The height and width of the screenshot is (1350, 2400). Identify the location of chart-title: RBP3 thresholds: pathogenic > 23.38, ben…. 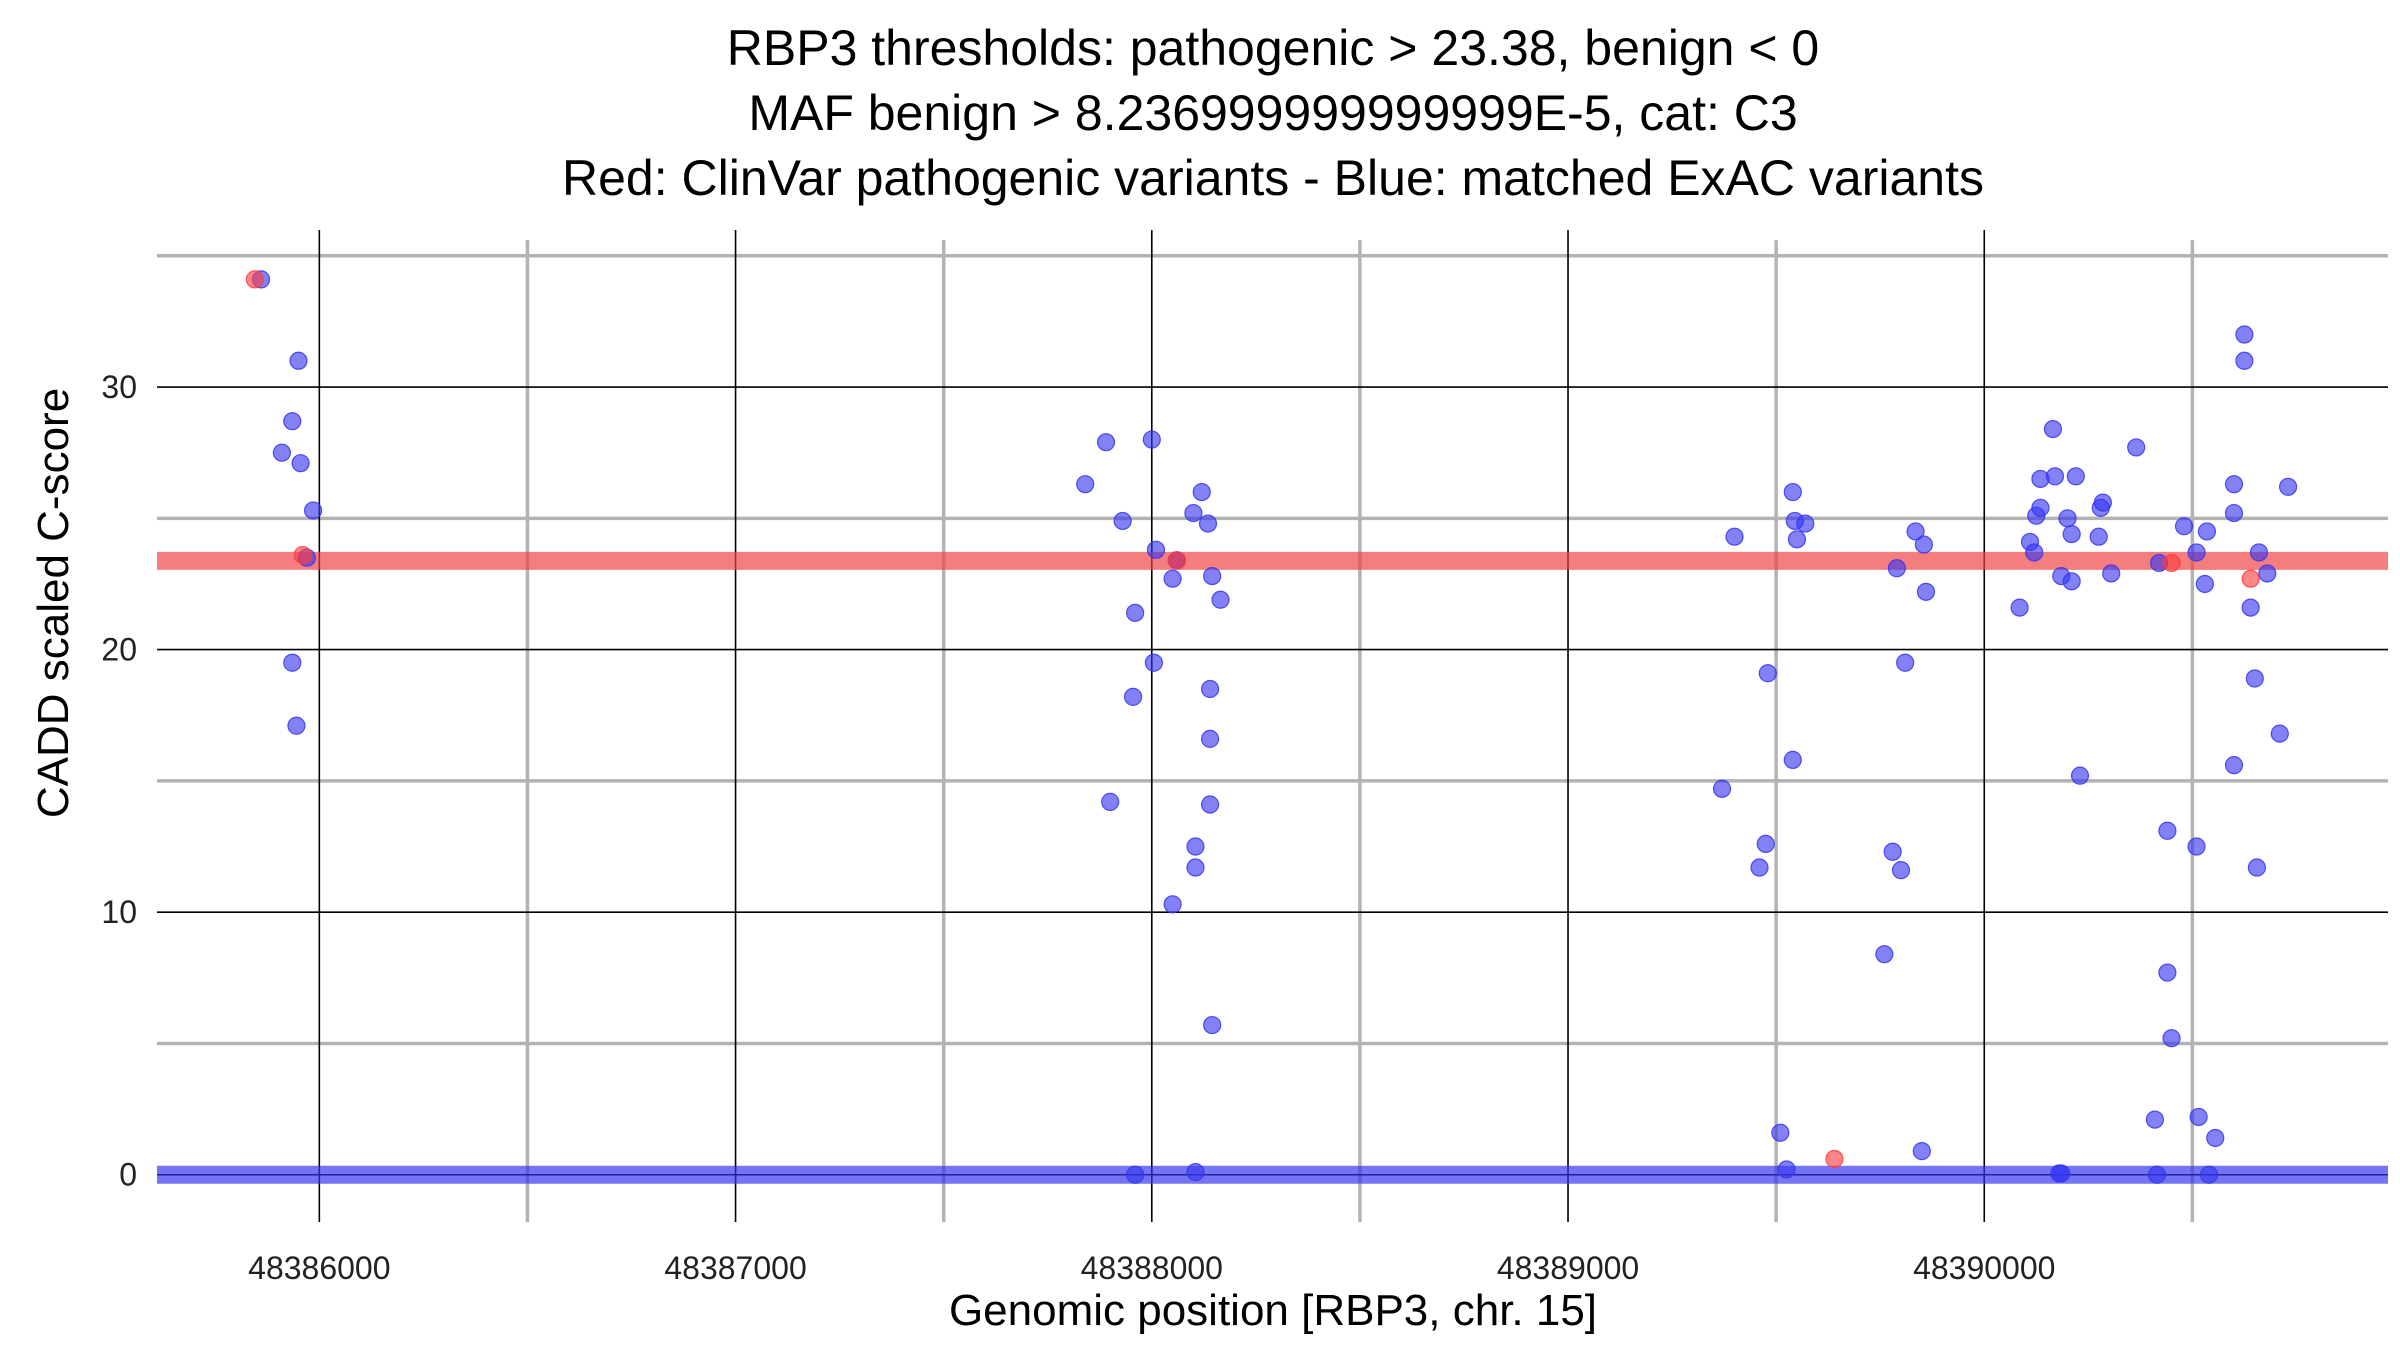
(1273, 113).